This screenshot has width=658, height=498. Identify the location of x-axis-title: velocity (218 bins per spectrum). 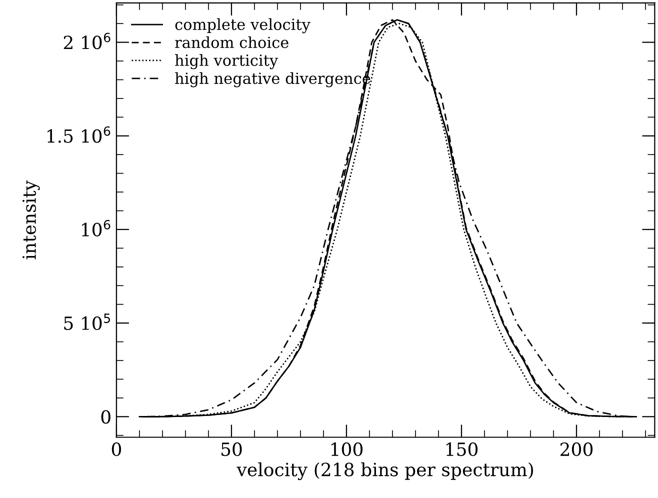
(385, 471).